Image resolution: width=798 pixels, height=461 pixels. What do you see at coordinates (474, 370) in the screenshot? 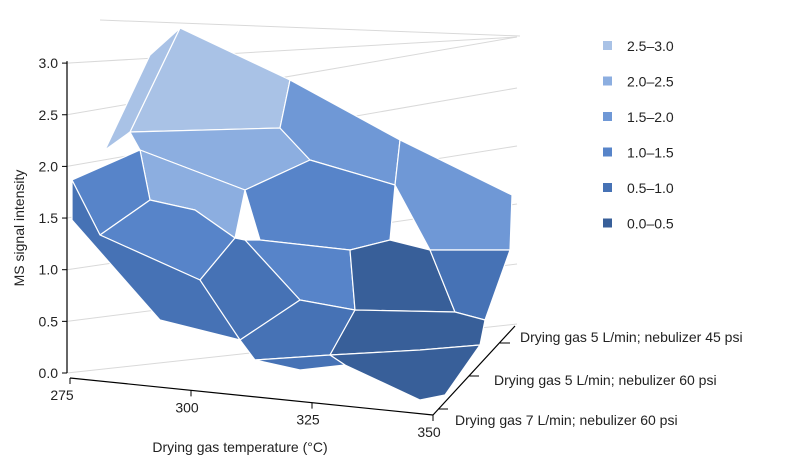
I see `depth-axis-line` at bounding box center [474, 370].